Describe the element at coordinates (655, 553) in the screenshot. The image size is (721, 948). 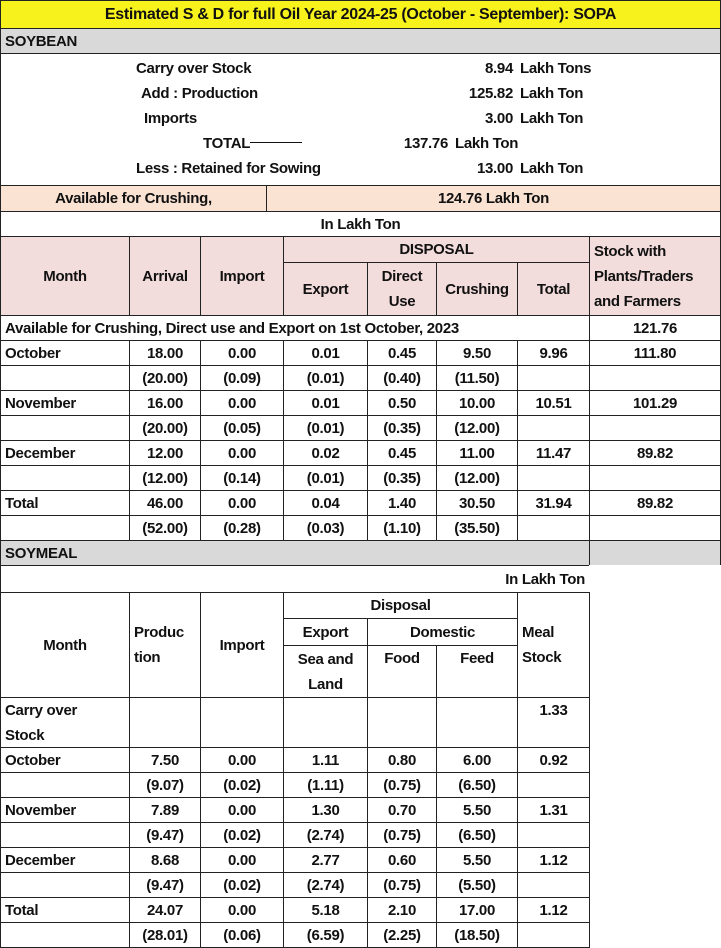
I see `section-soymeal-right` at that location.